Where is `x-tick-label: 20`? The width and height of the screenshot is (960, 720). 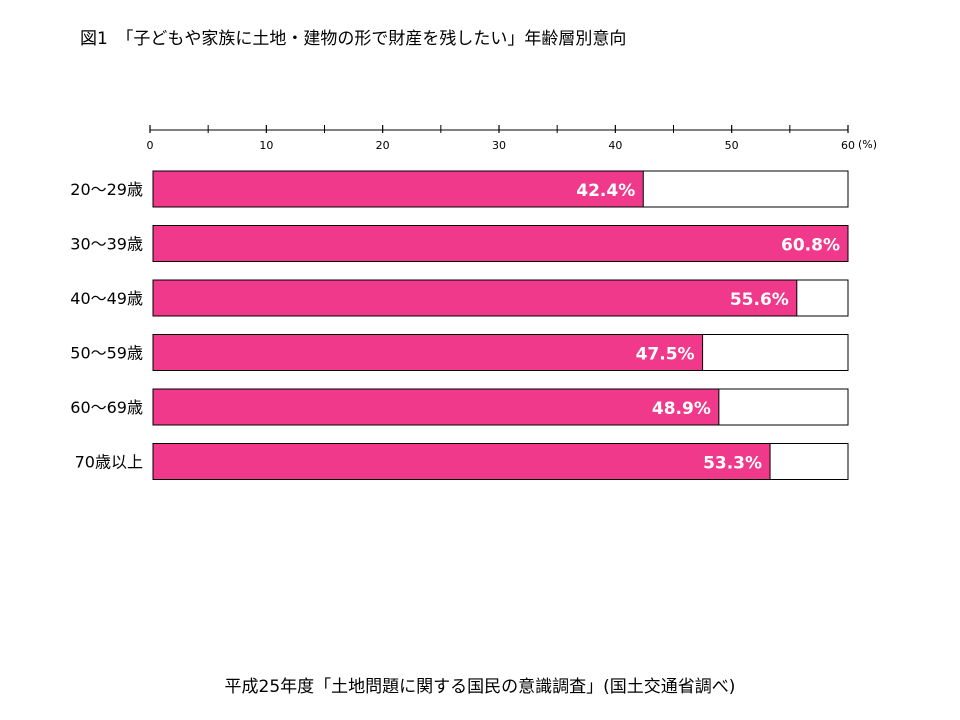 x-tick-label: 20 is located at coordinates (383, 145).